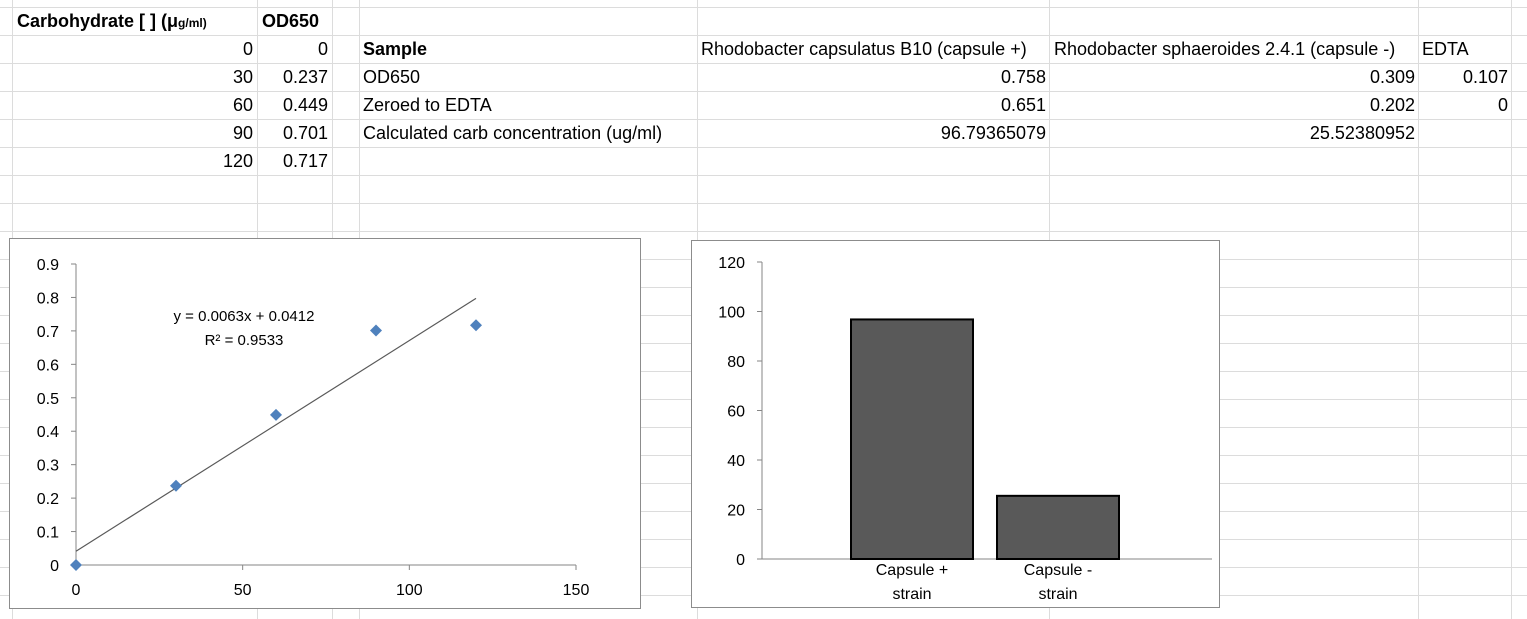 The image size is (1527, 619). Describe the element at coordinates (48, 533) in the screenshot. I see `y-tick-label: 0.1` at that location.